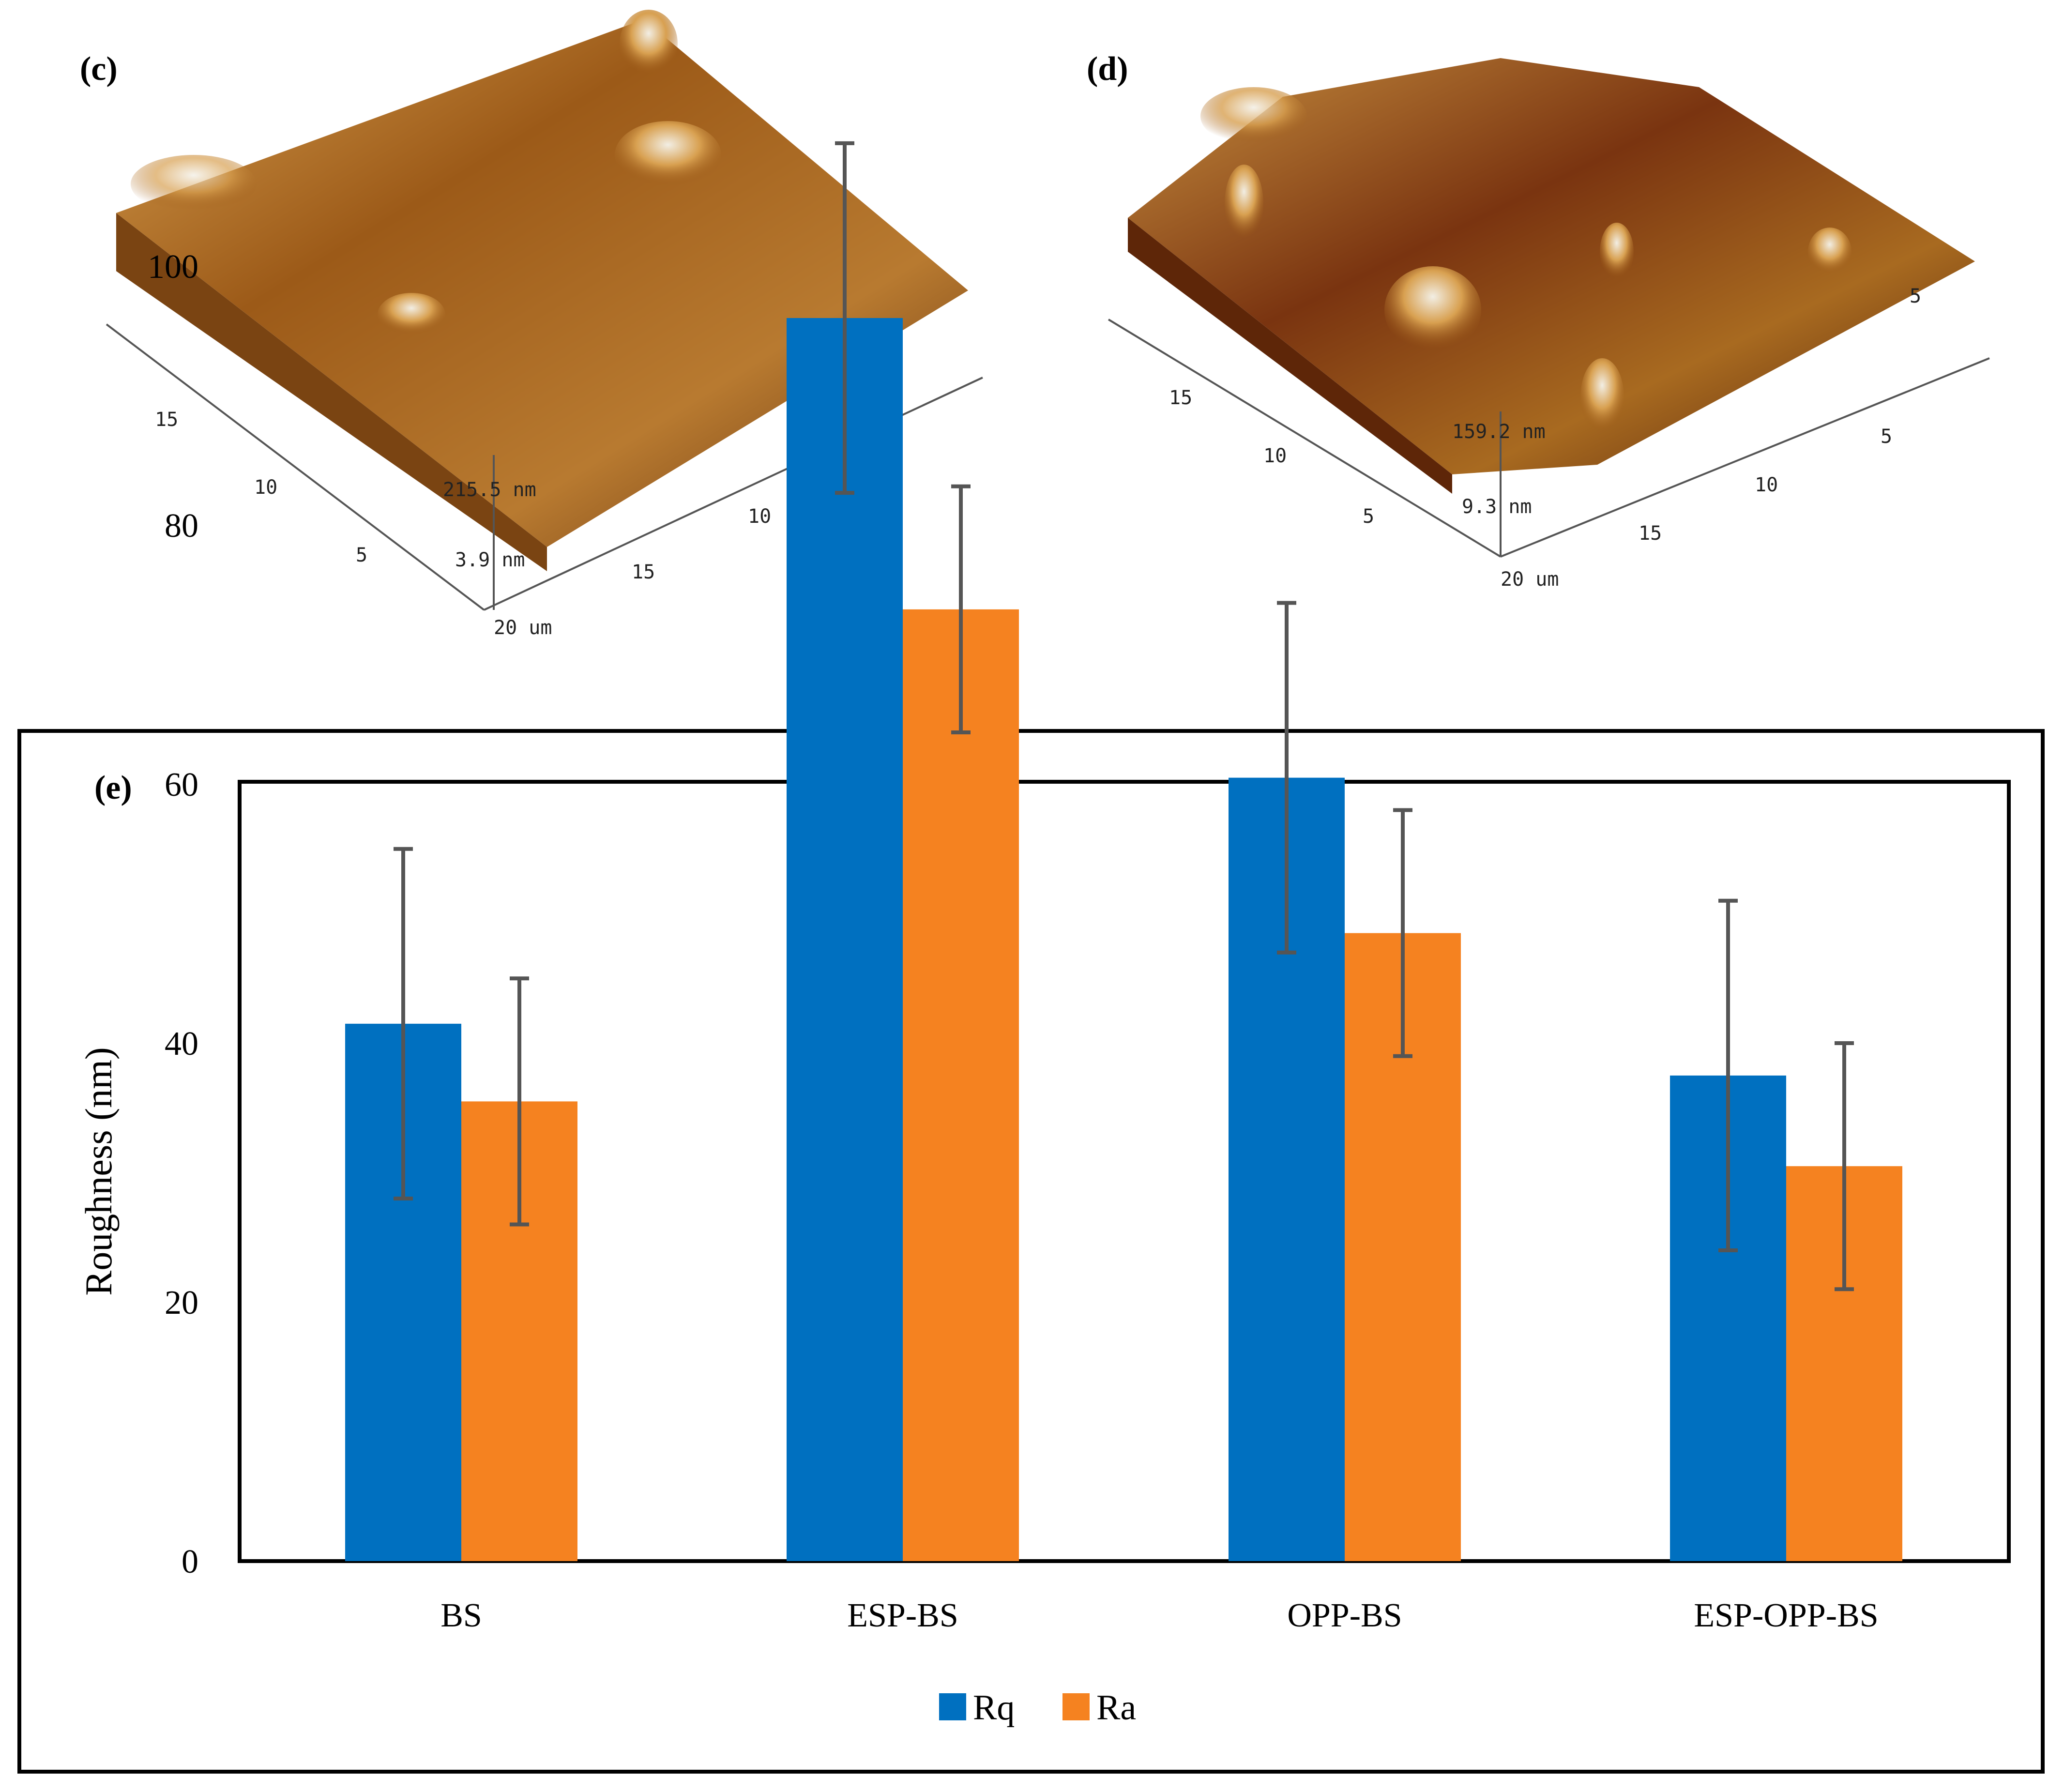 The height and width of the screenshot is (1792, 2064). Describe the element at coordinates (1745, 458) in the screenshot. I see `afm-axis-right-d` at that location.